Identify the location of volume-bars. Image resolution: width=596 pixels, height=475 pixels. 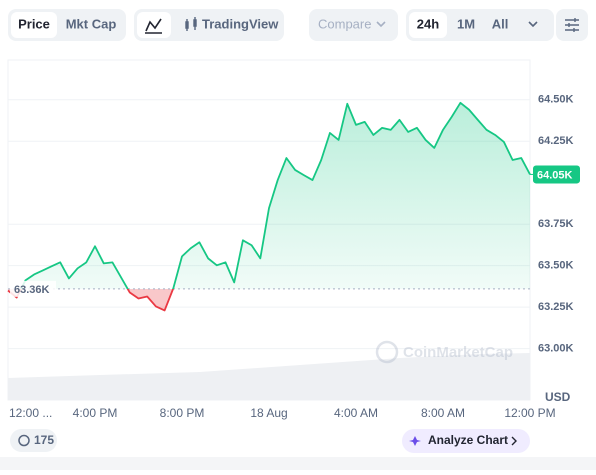
(269, 376).